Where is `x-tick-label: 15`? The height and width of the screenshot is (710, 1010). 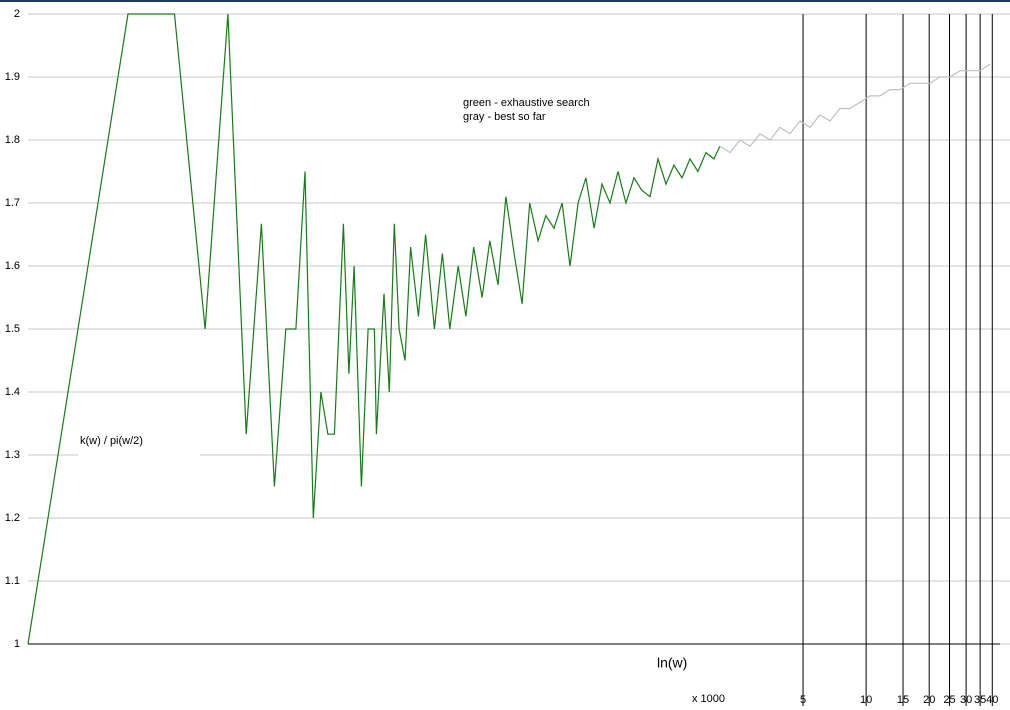 x-tick-label: 15 is located at coordinates (903, 700).